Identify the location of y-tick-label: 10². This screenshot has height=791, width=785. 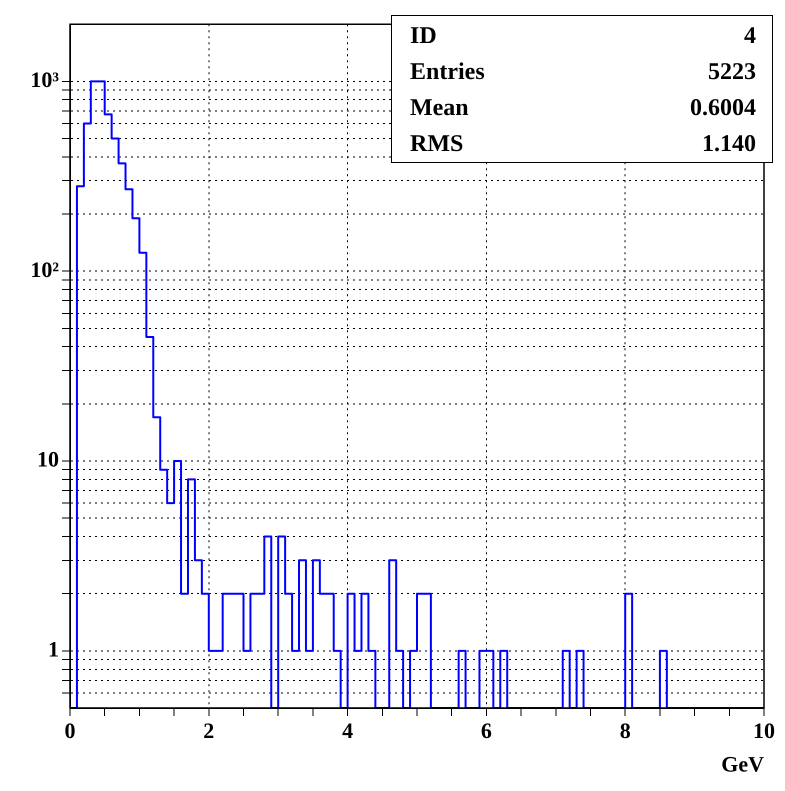
(45, 269).